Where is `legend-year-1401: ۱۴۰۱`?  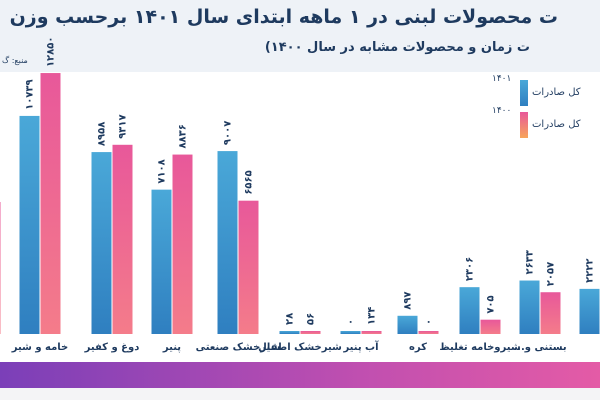 legend-year-1401: ۱۴۰۱ is located at coordinates (502, 79).